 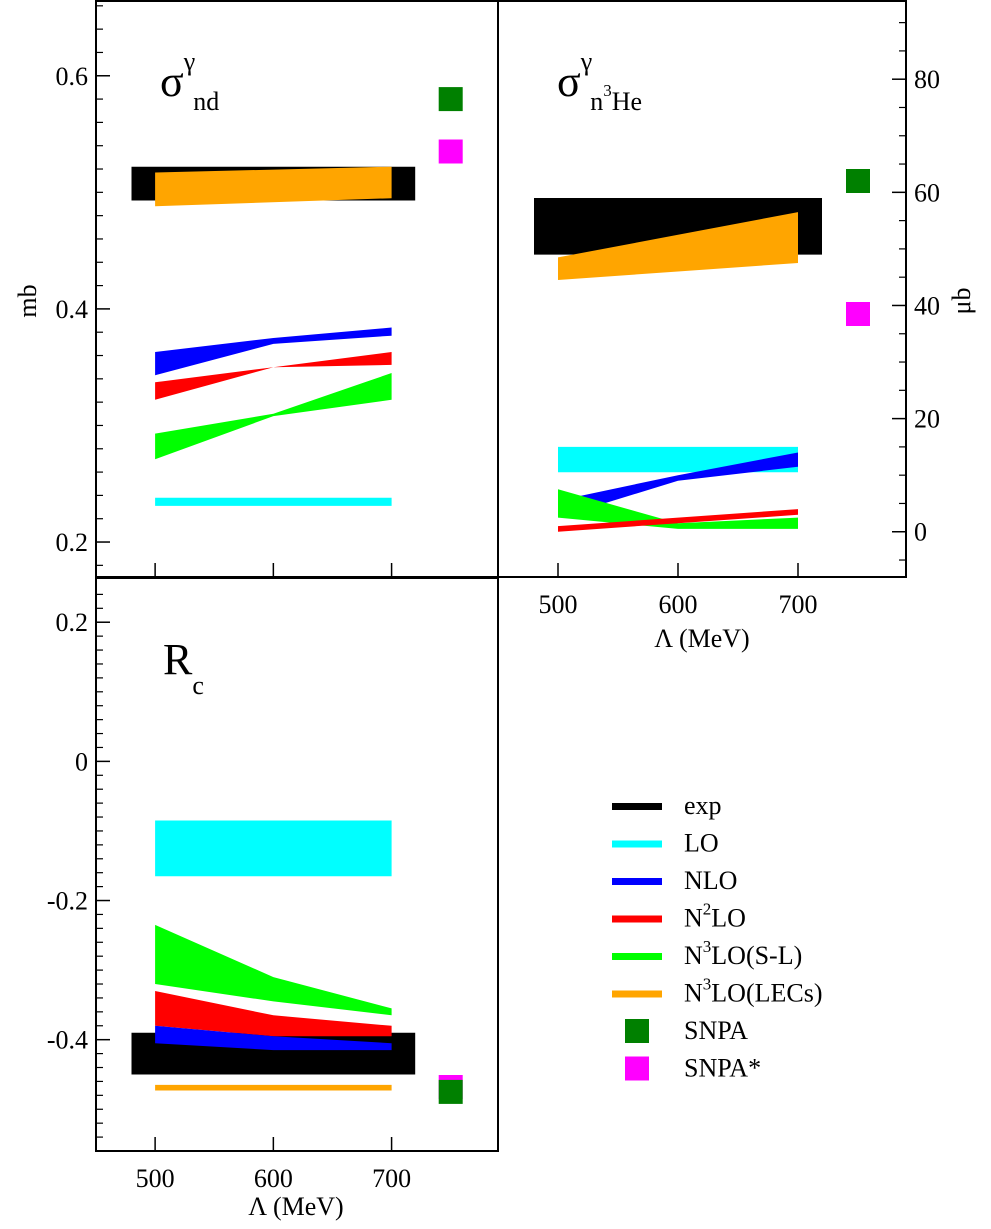 What do you see at coordinates (927, 419) in the screenshot?
I see `ytick-label-he3-20: 20` at bounding box center [927, 419].